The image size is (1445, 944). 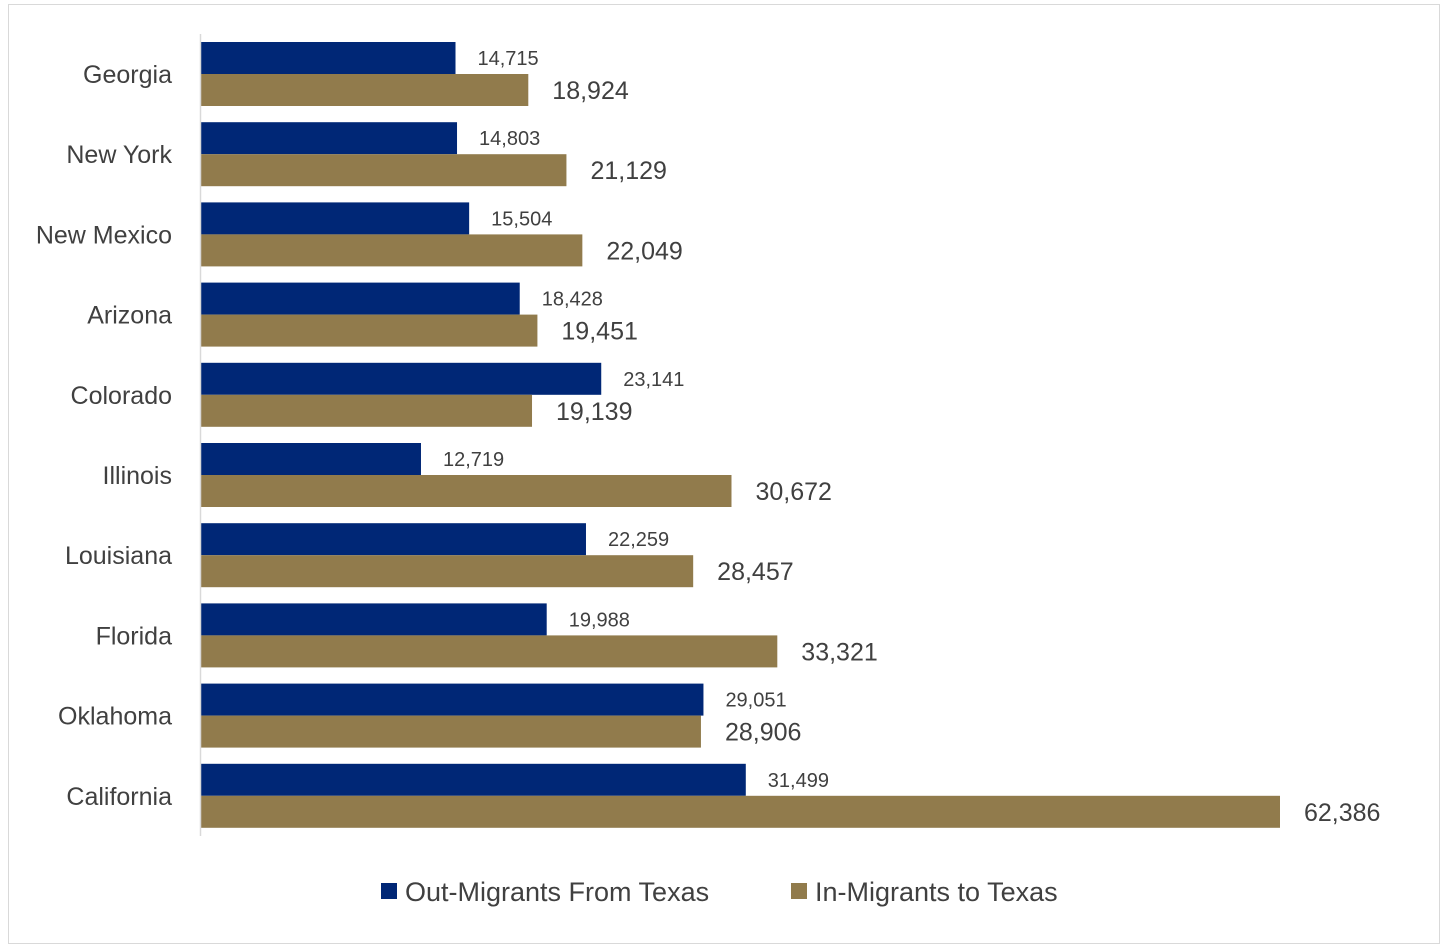 What do you see at coordinates (466, 491) in the screenshot?
I see `bar-in-illinois` at bounding box center [466, 491].